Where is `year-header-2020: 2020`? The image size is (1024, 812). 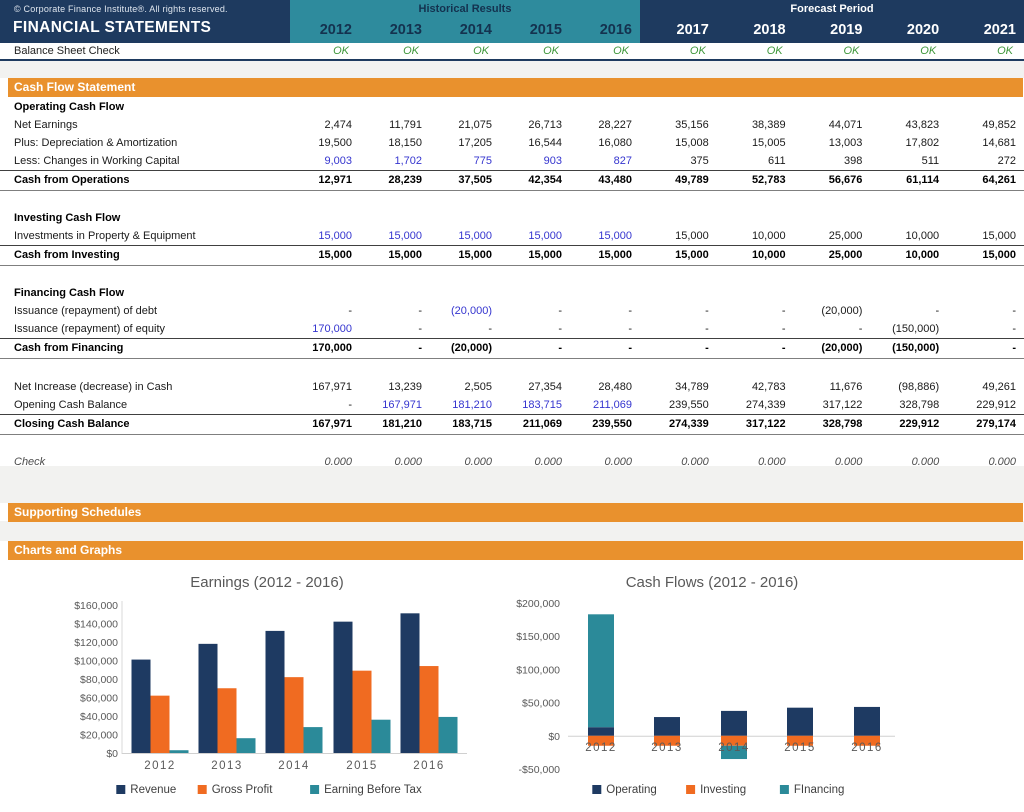 year-header-2020: 2020 is located at coordinates (923, 30).